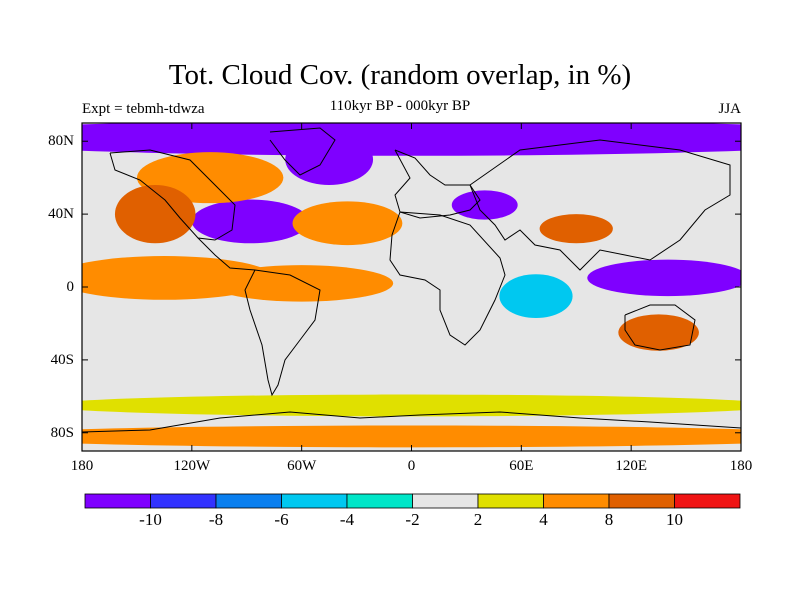  What do you see at coordinates (400, 75) in the screenshot?
I see `chart-title: Tot. Cloud Cov. (random overlap, in %)` at bounding box center [400, 75].